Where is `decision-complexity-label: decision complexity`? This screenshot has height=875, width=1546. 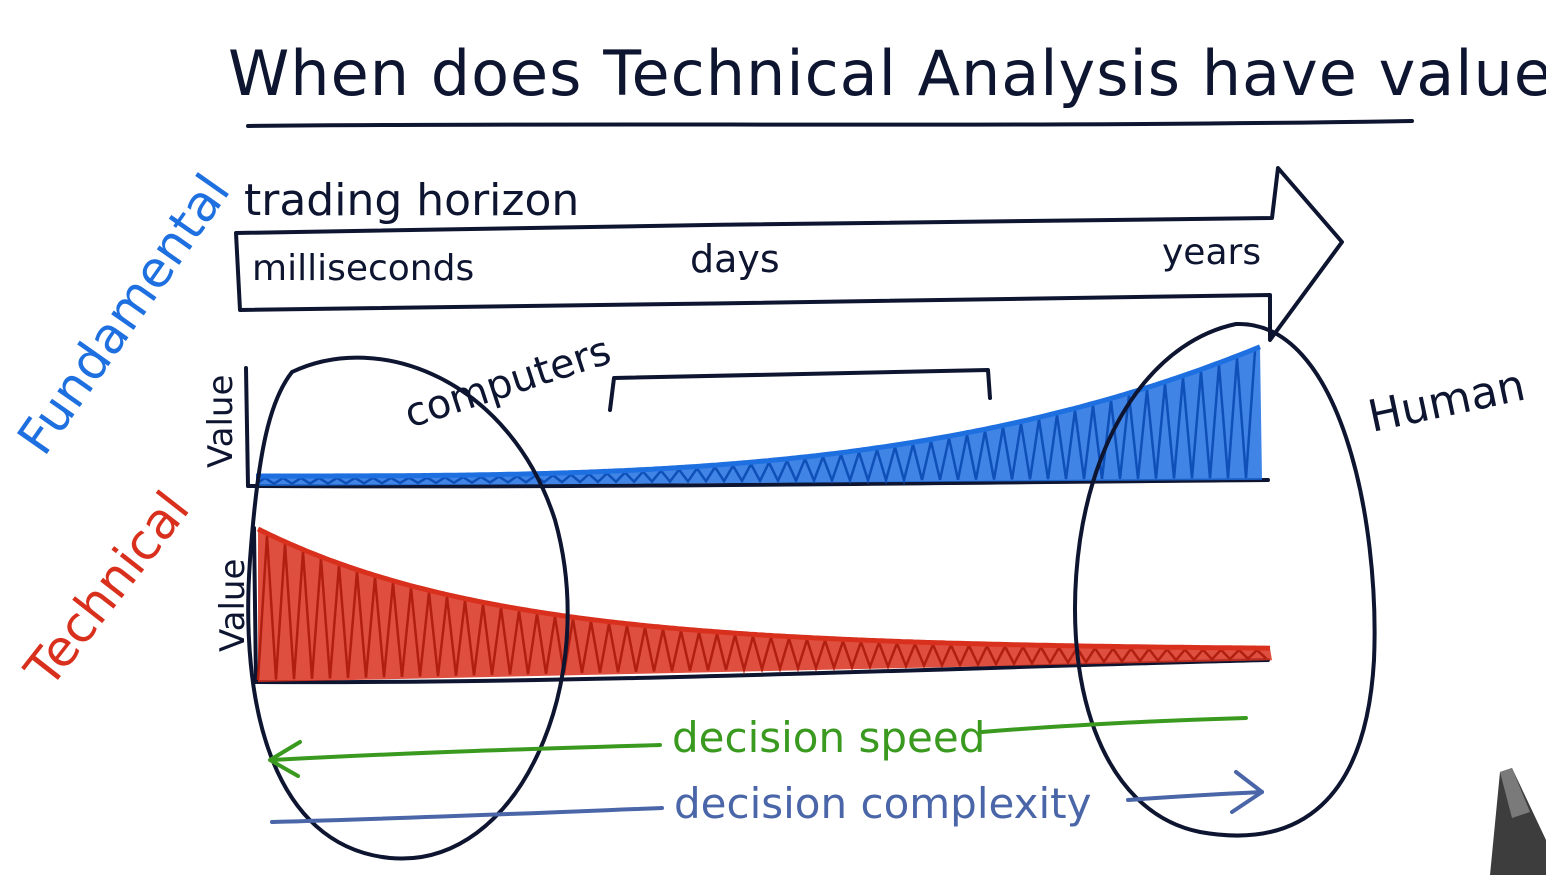
decision-complexity-label: decision complexity is located at coordinates (882, 803).